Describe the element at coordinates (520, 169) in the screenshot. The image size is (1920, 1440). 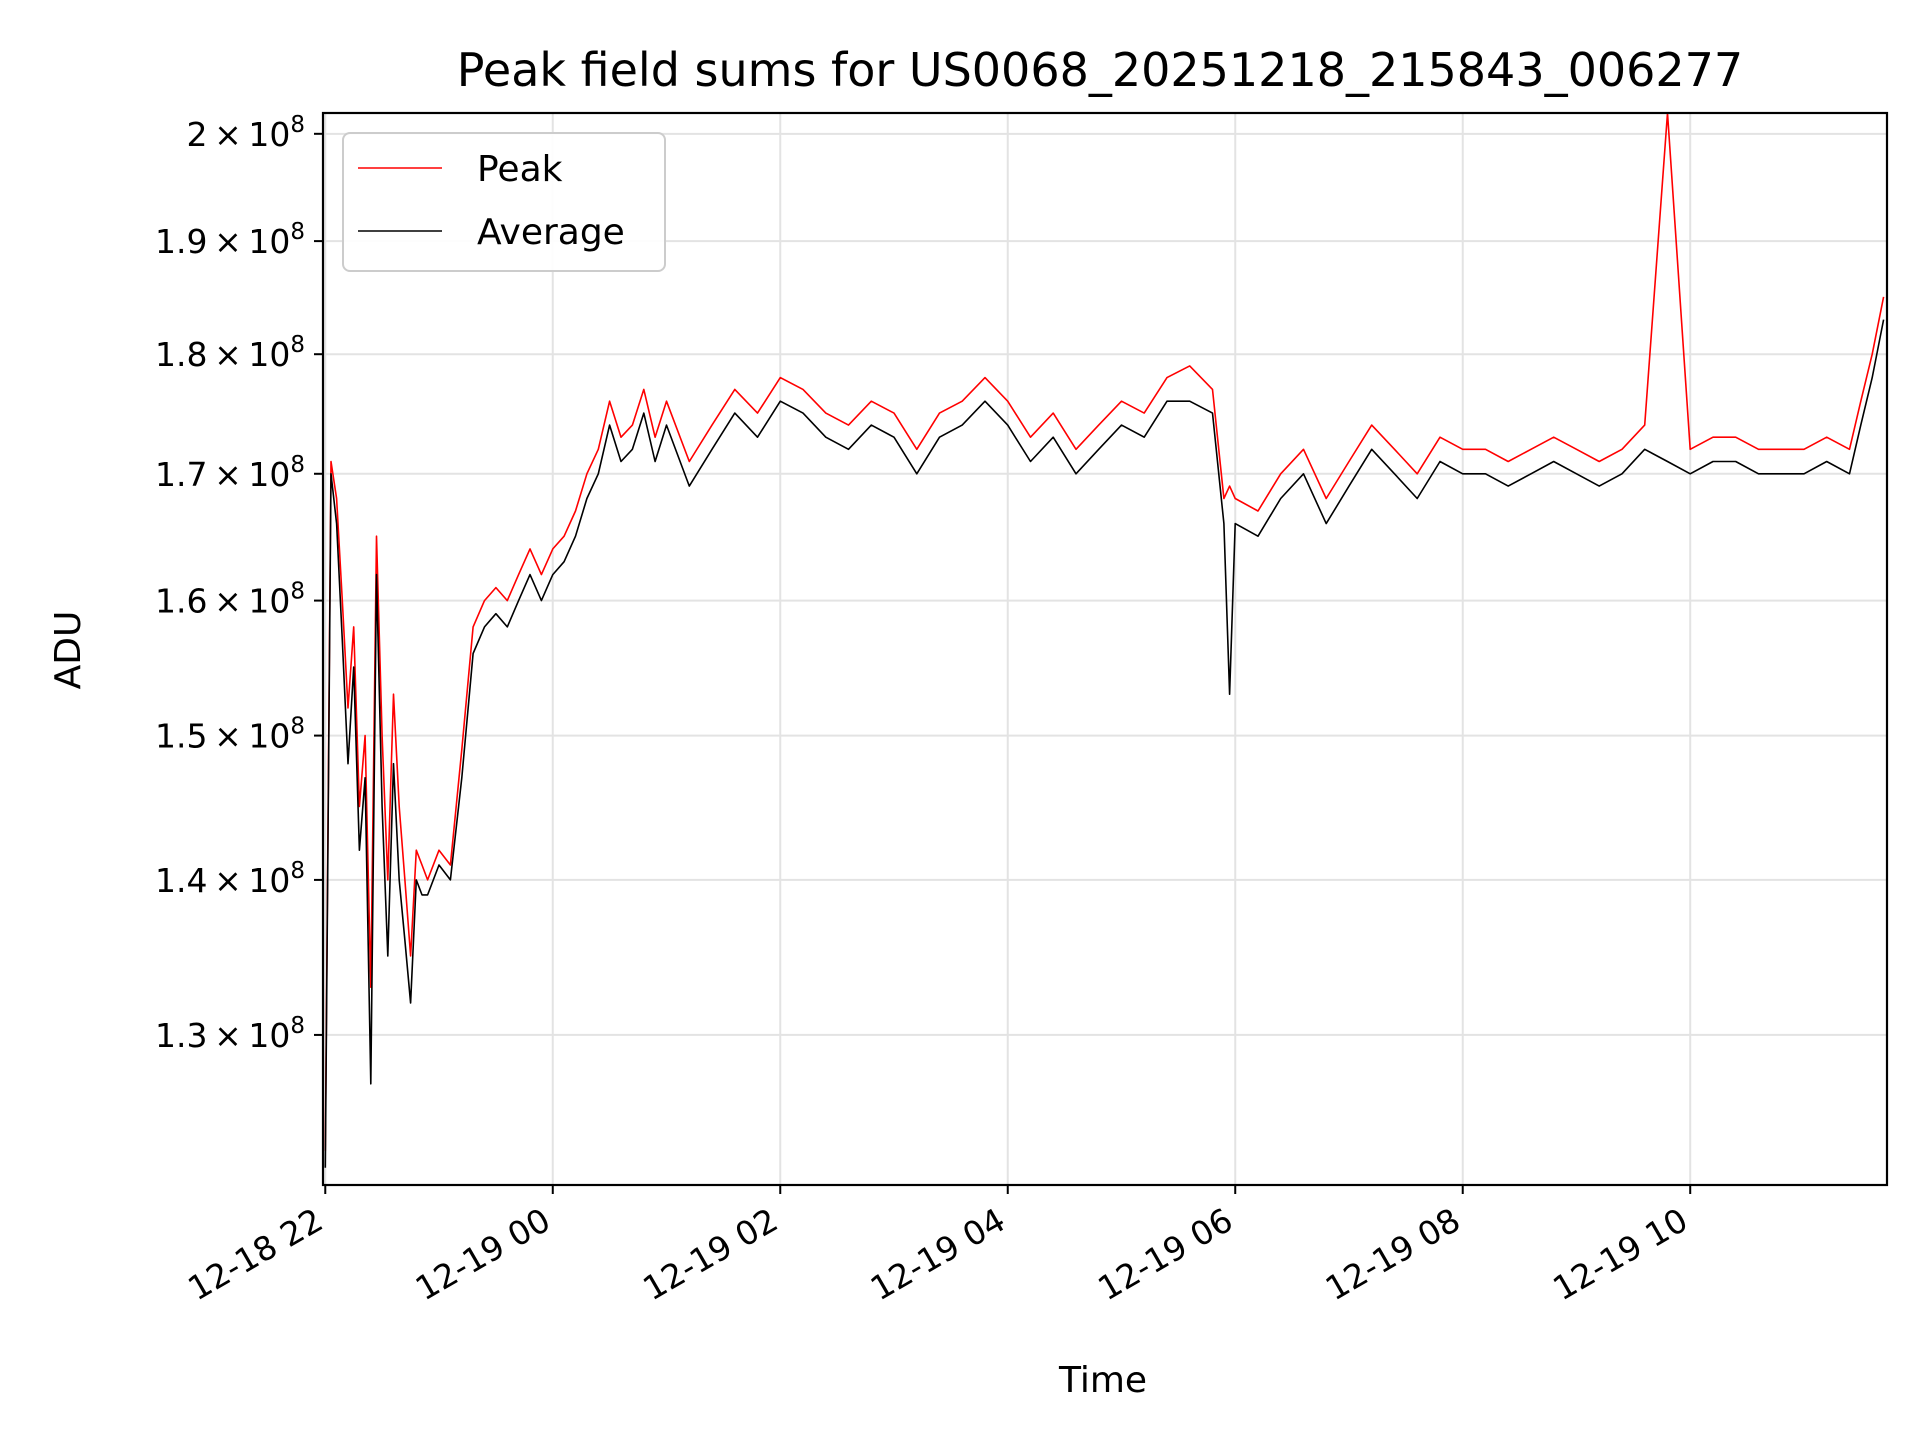
I see `legend-label-peak: Peak` at that location.